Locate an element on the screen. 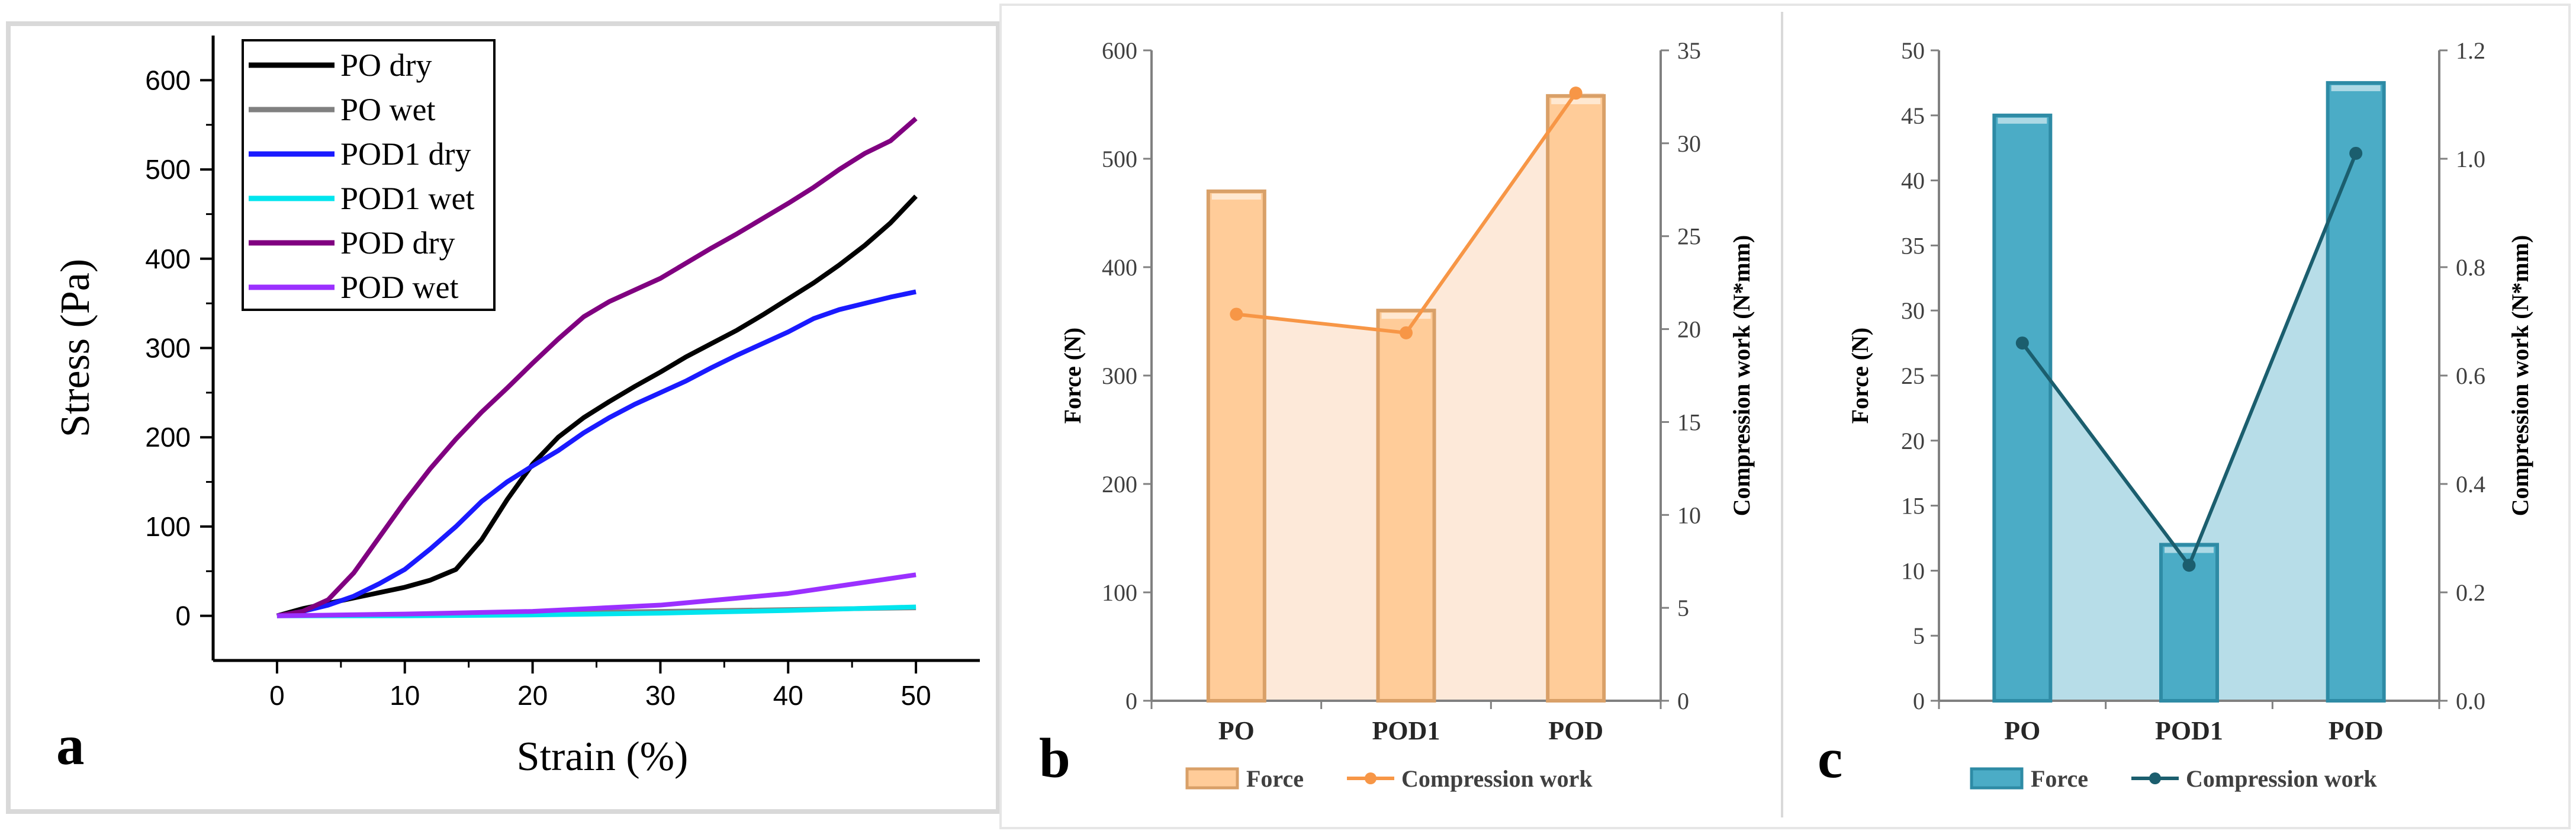 The width and height of the screenshot is (2576, 837). y2-tick-label: 0.0 is located at coordinates (2470, 701).